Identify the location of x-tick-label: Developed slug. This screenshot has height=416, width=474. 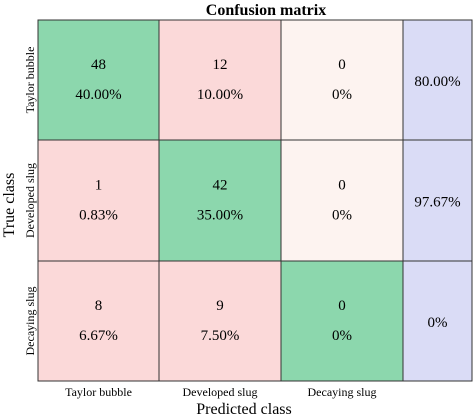
(220, 392).